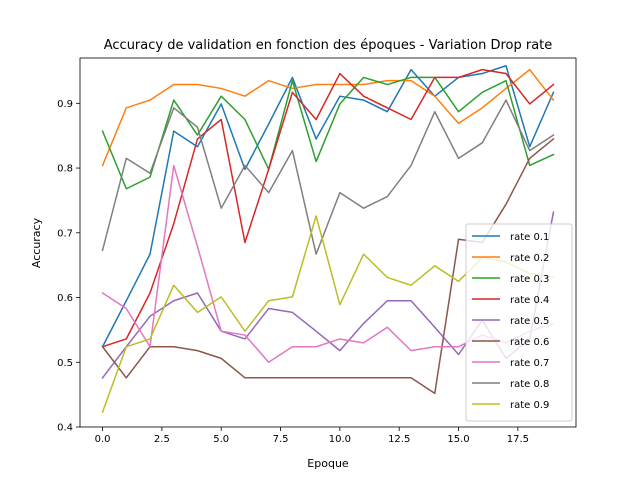 Image resolution: width=640 pixels, height=480 pixels. I want to click on legend-entry-label: rate 0.3, so click(529, 279).